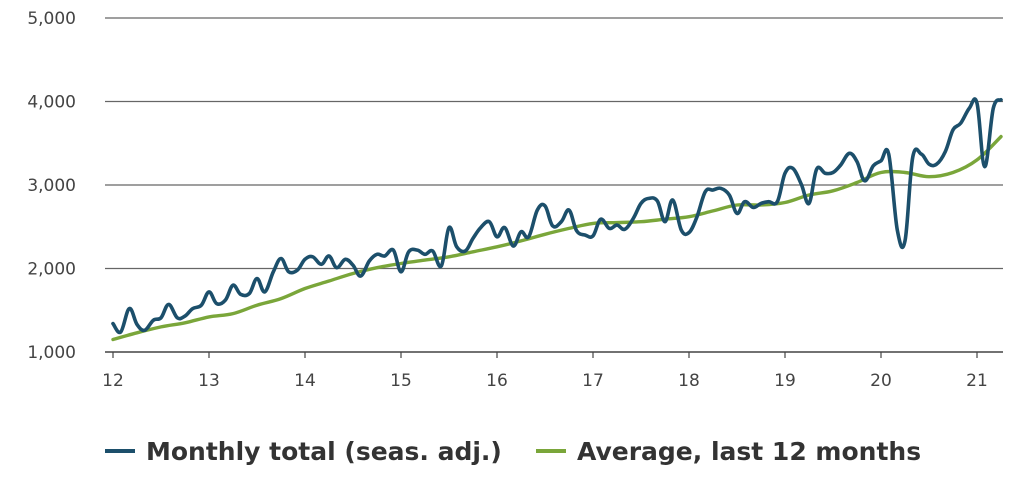  I want to click on y-tick-label: 3,000, so click(51, 186).